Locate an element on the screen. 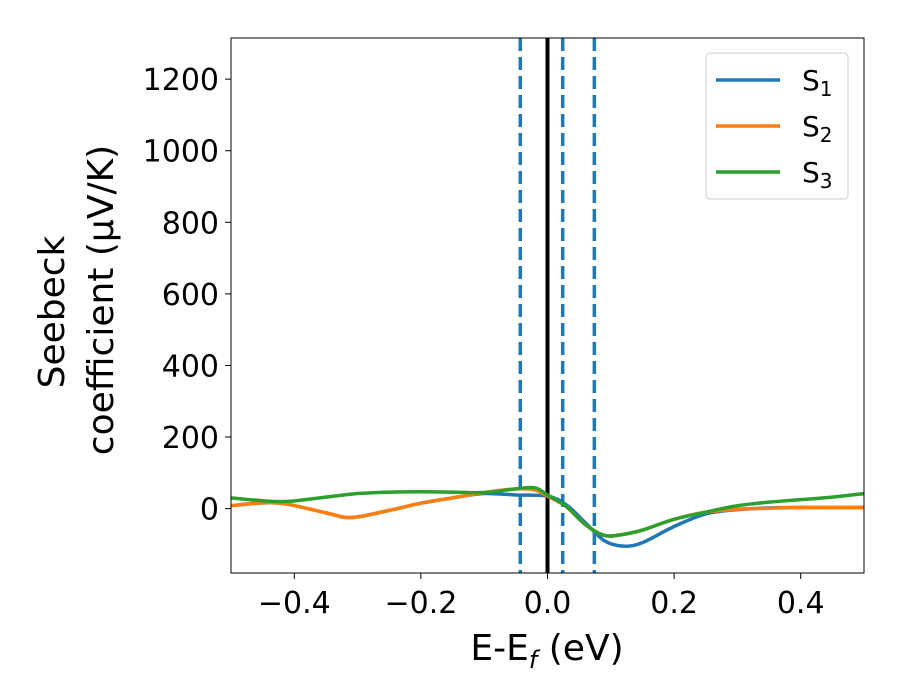  y-tick-label: 800 is located at coordinates (190, 223).